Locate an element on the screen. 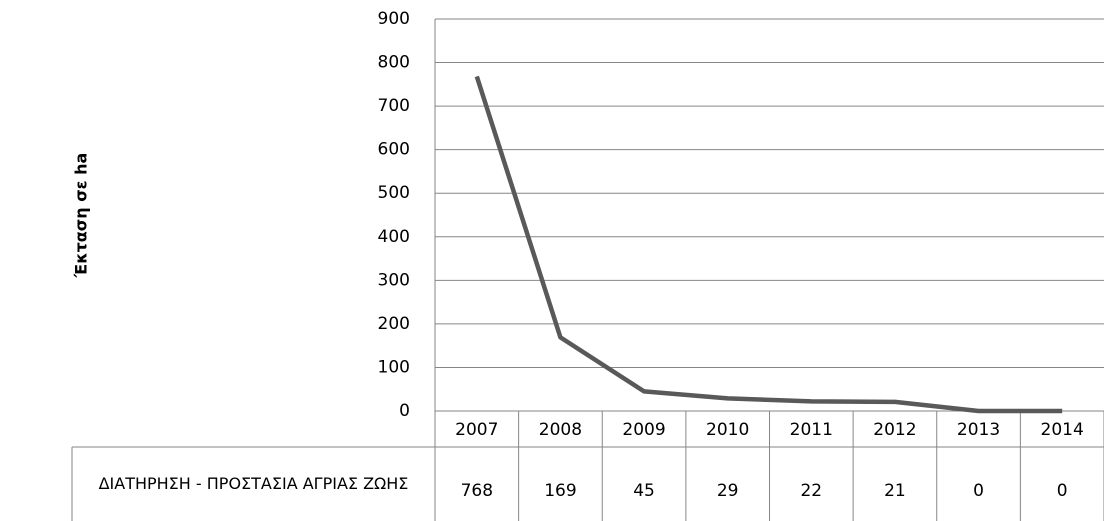 The height and width of the screenshot is (521, 1104). y-tick-label: 300 is located at coordinates (394, 280).